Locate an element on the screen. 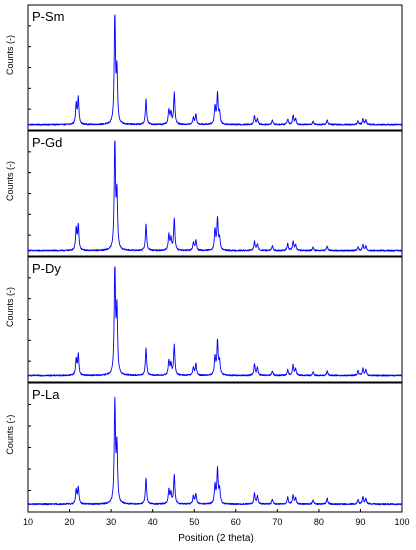 The image size is (416, 550). x-tick-label: 10 is located at coordinates (28, 522).